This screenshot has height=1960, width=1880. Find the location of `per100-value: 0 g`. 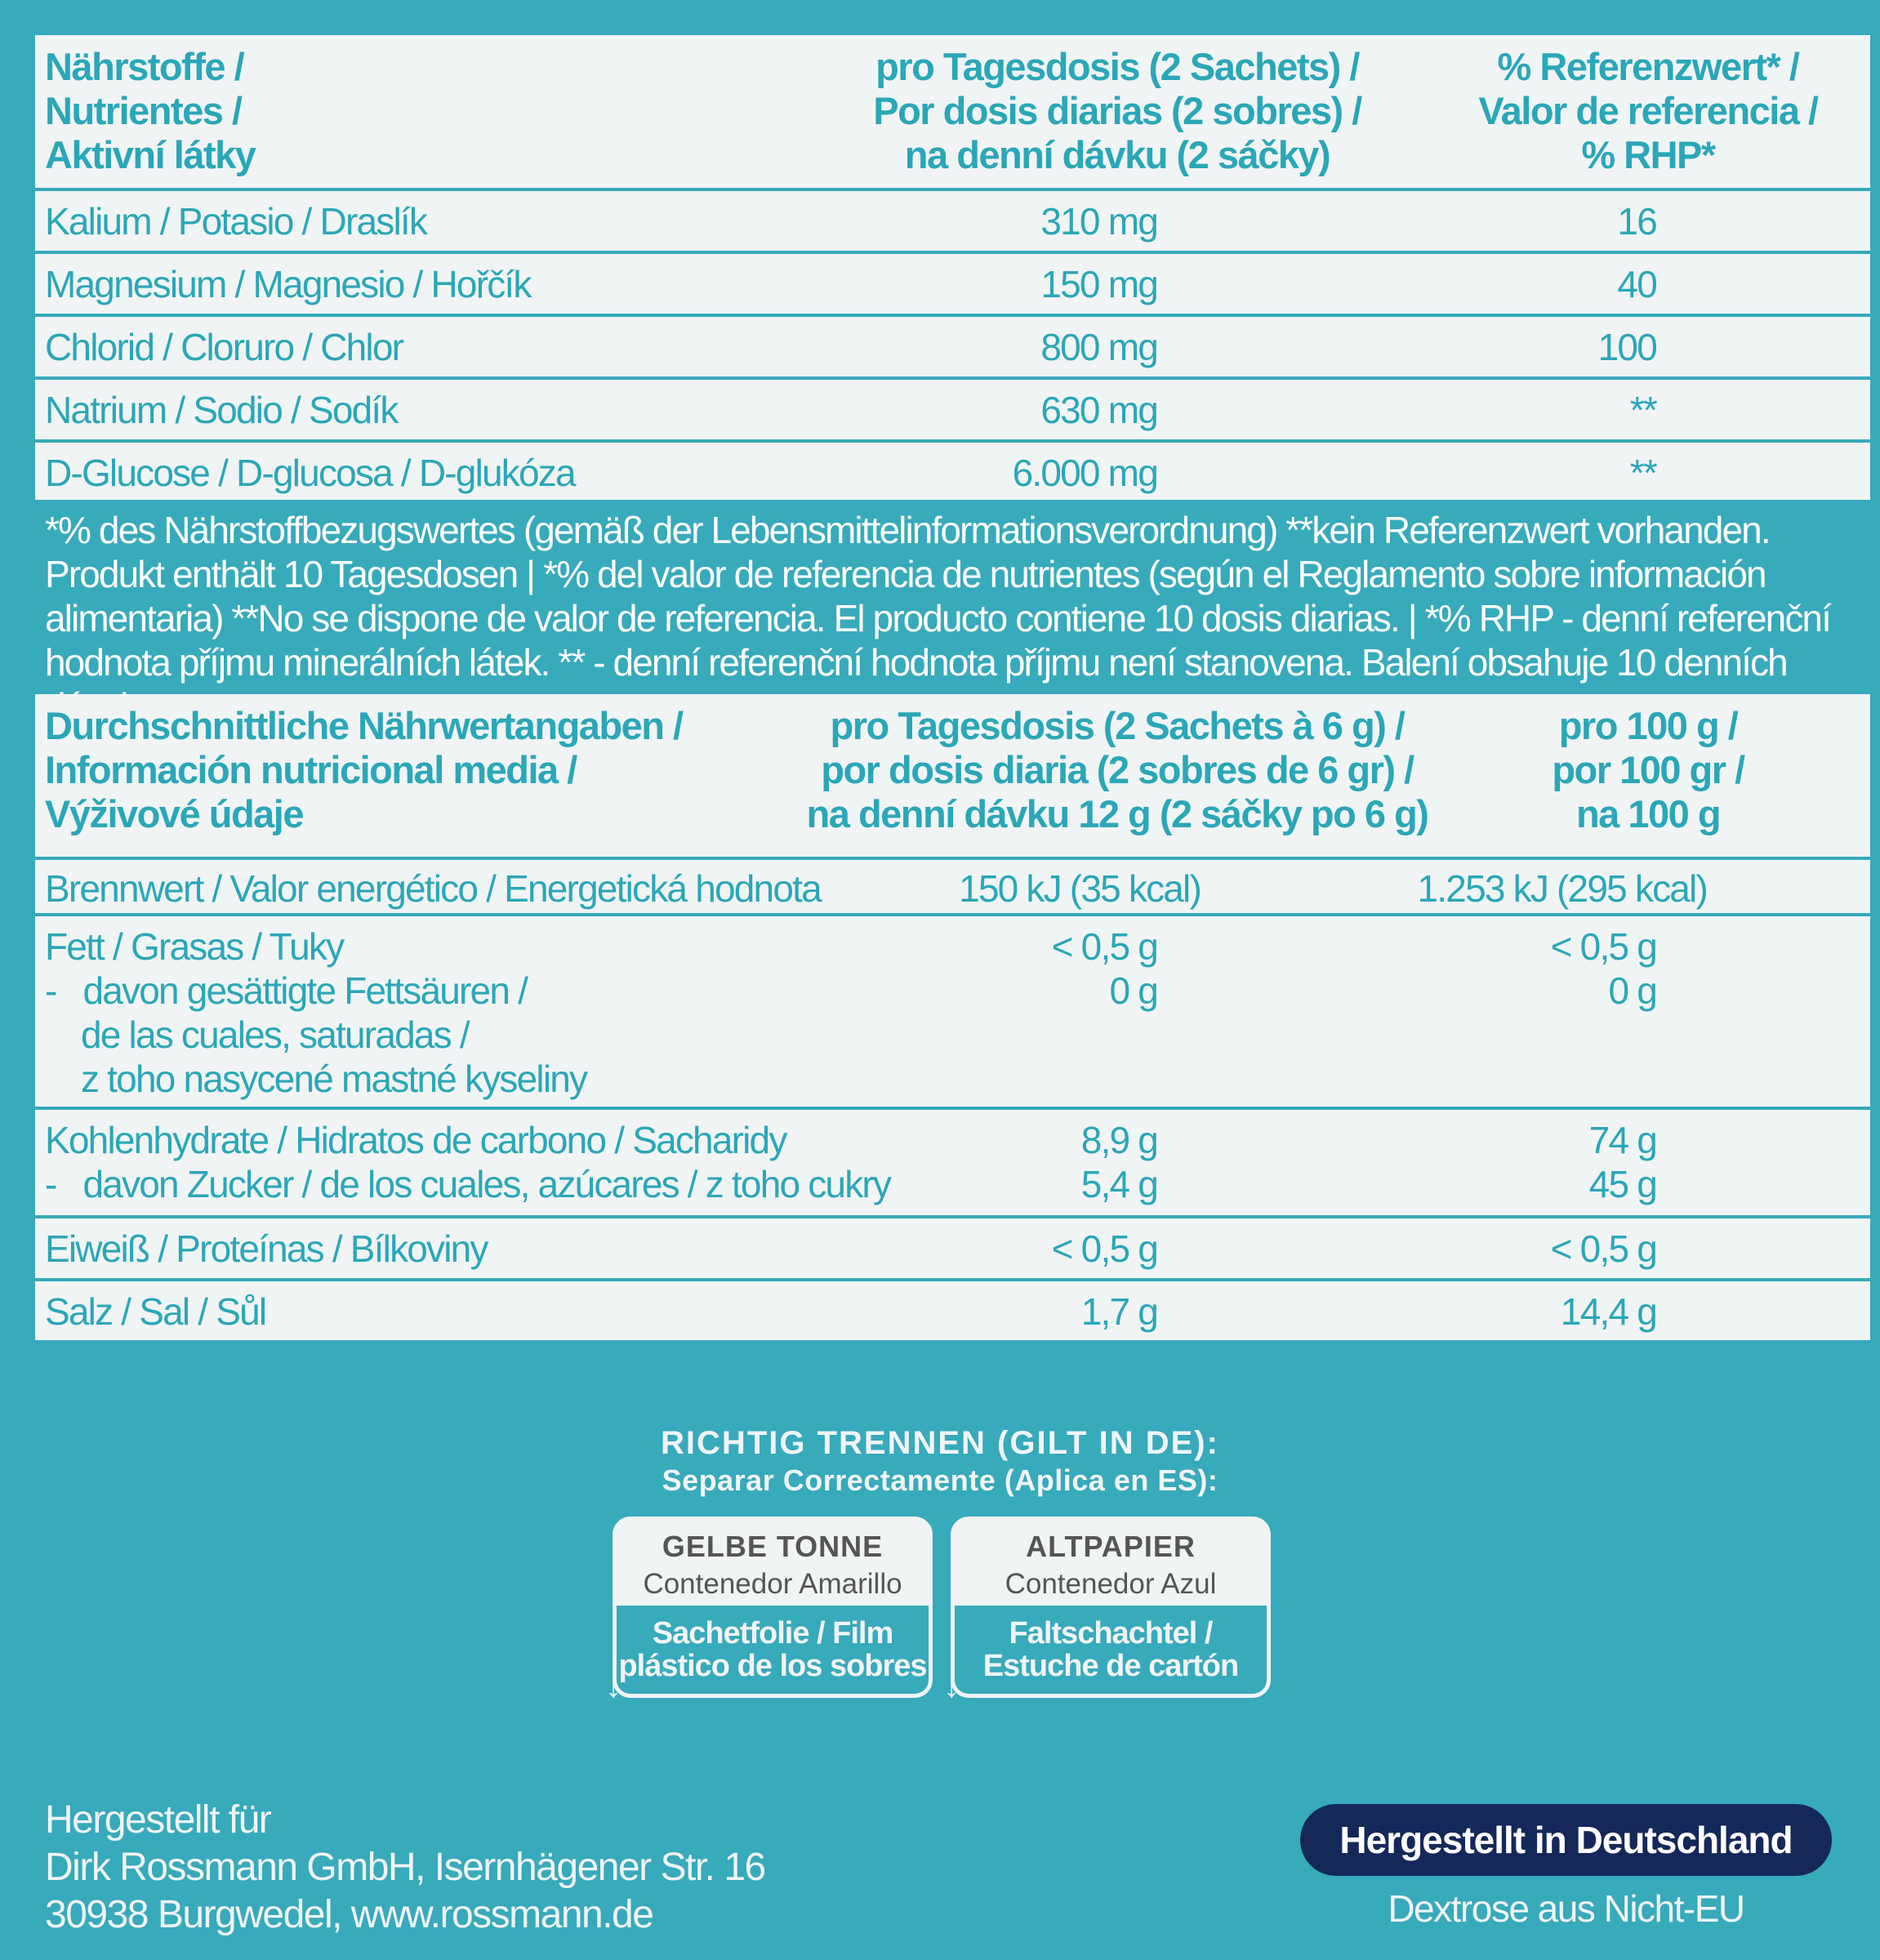

per100-value: 0 g is located at coordinates (1632, 990).